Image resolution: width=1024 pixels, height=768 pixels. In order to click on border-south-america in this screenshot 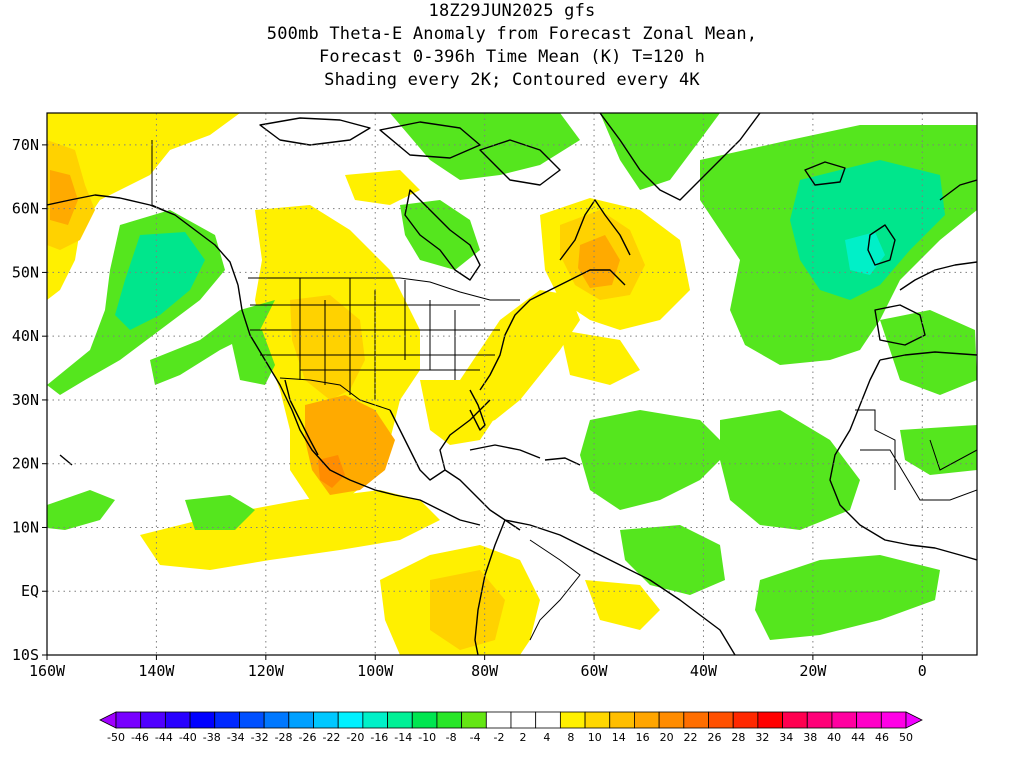, I will do `click(555, 590)`.